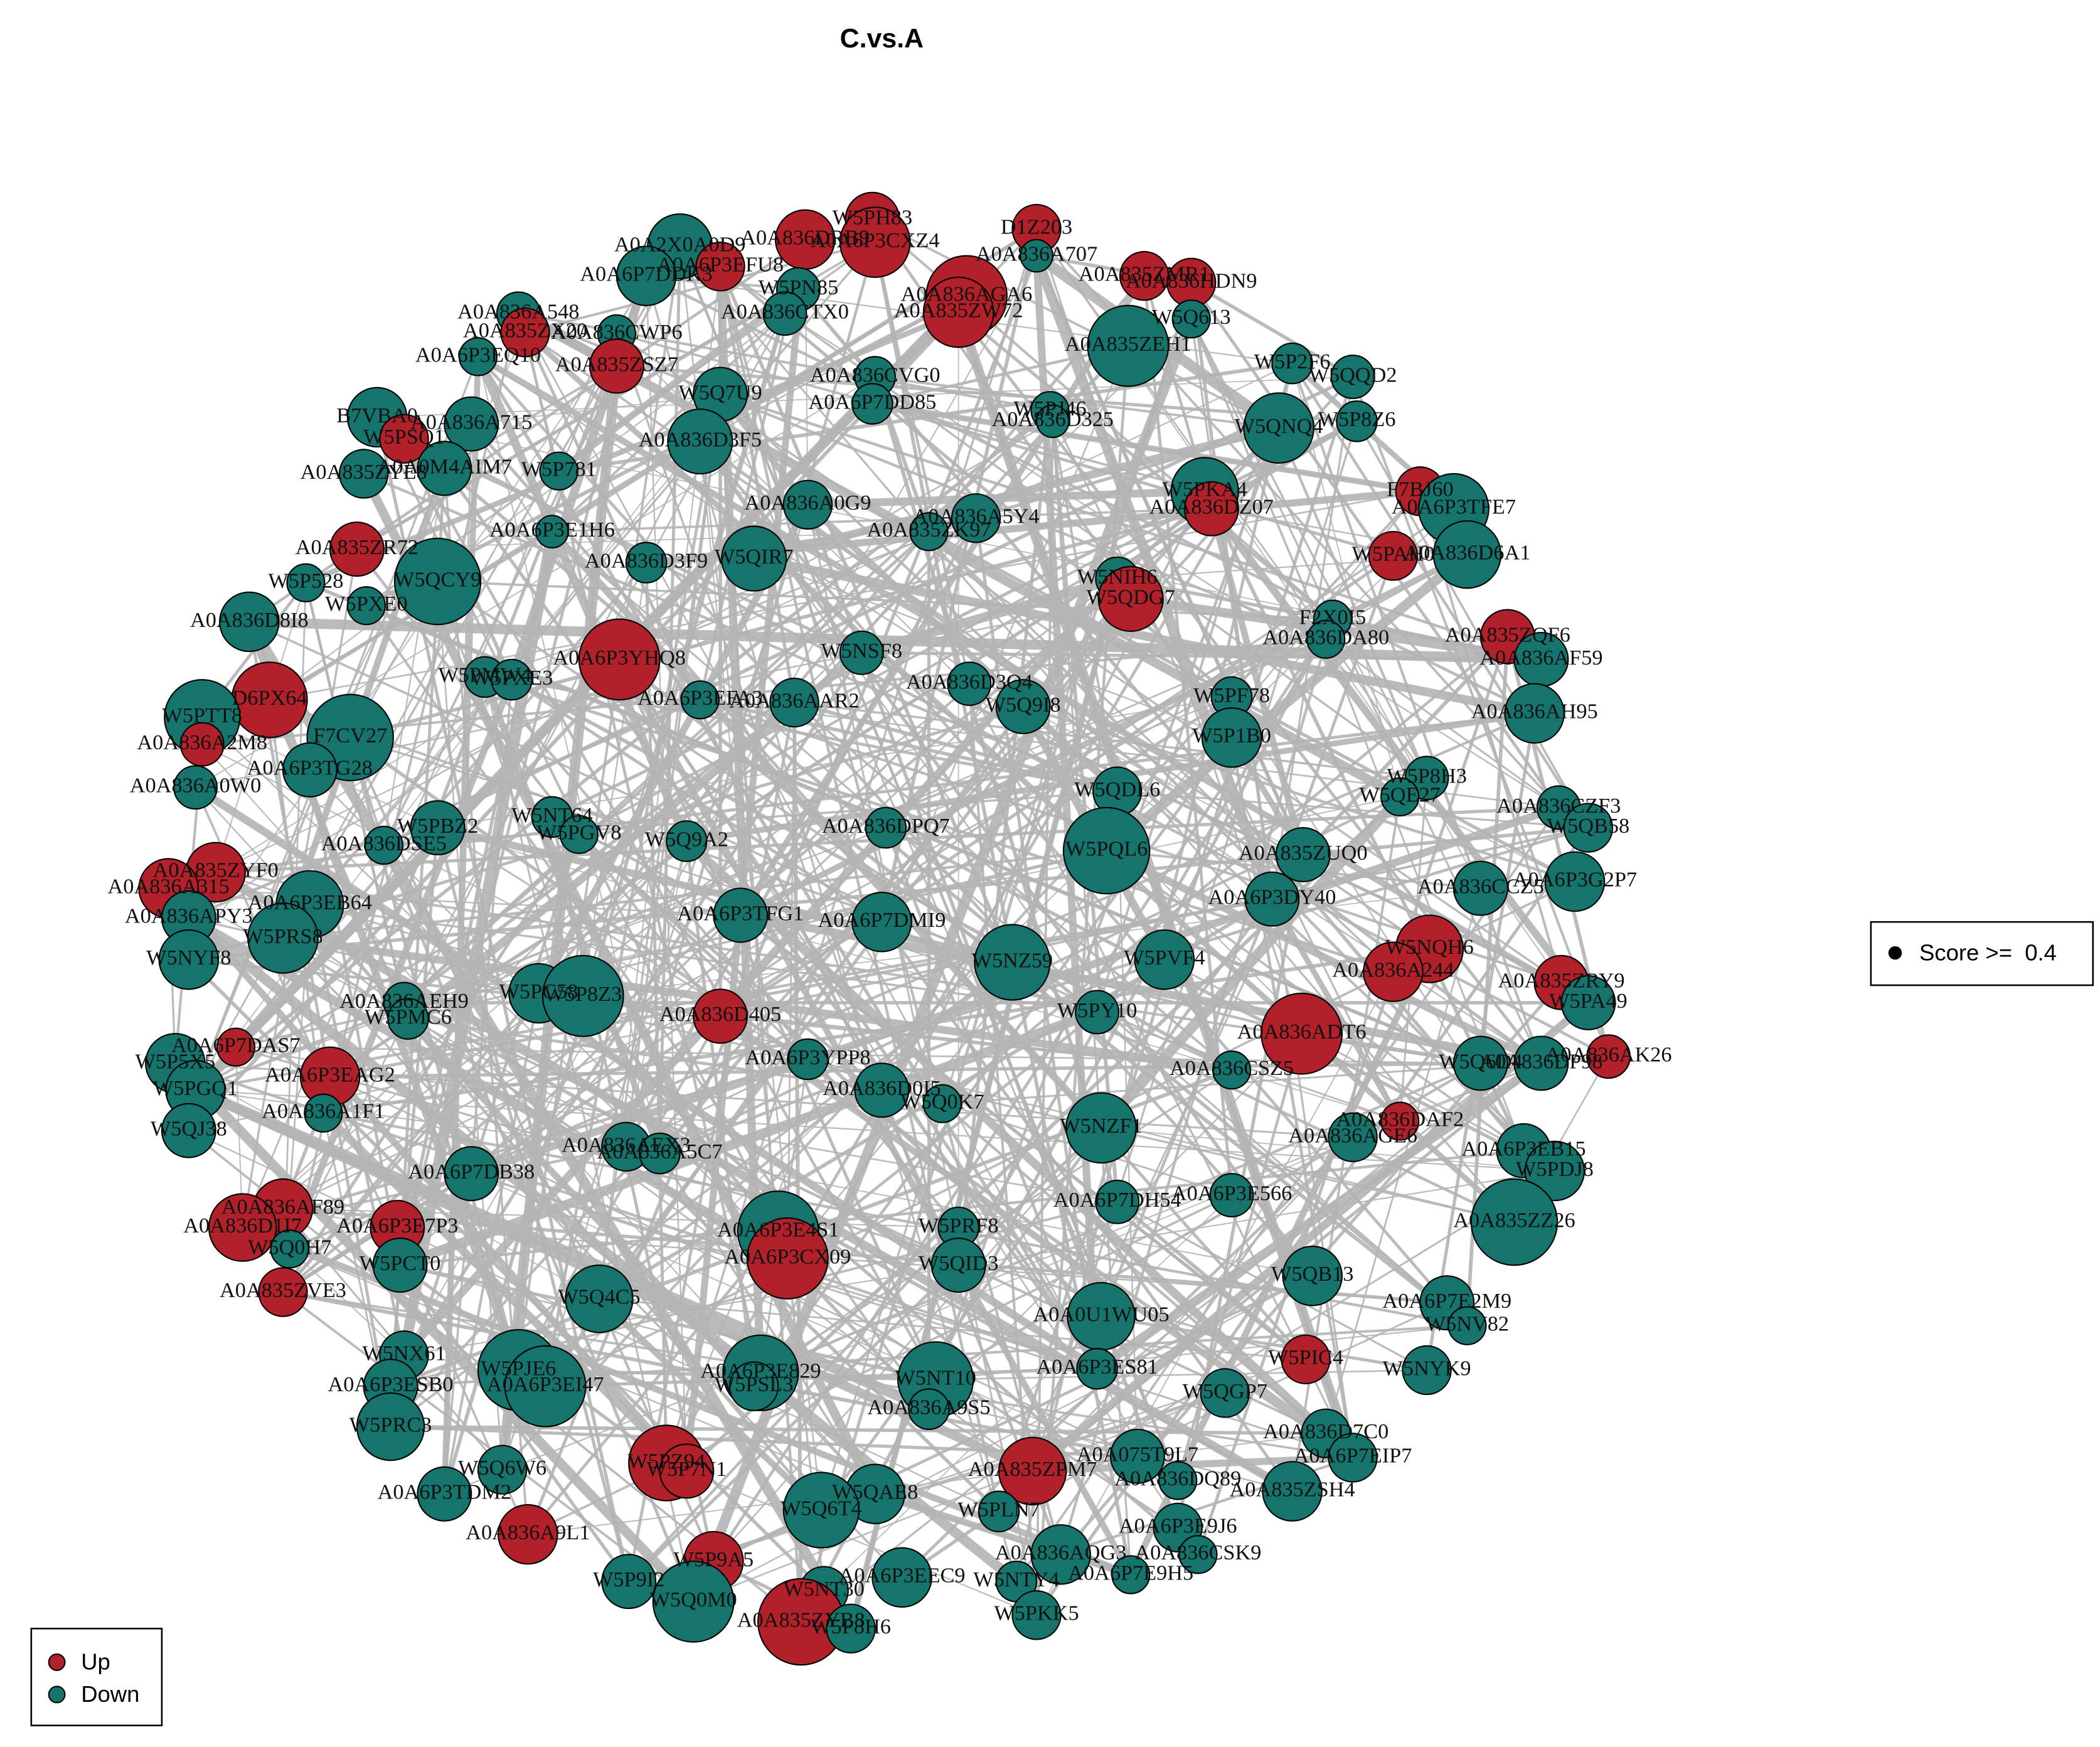 The height and width of the screenshot is (1747, 2100). Describe the element at coordinates (518, 1368) in the screenshot. I see `node-label: W5PJE6` at that location.